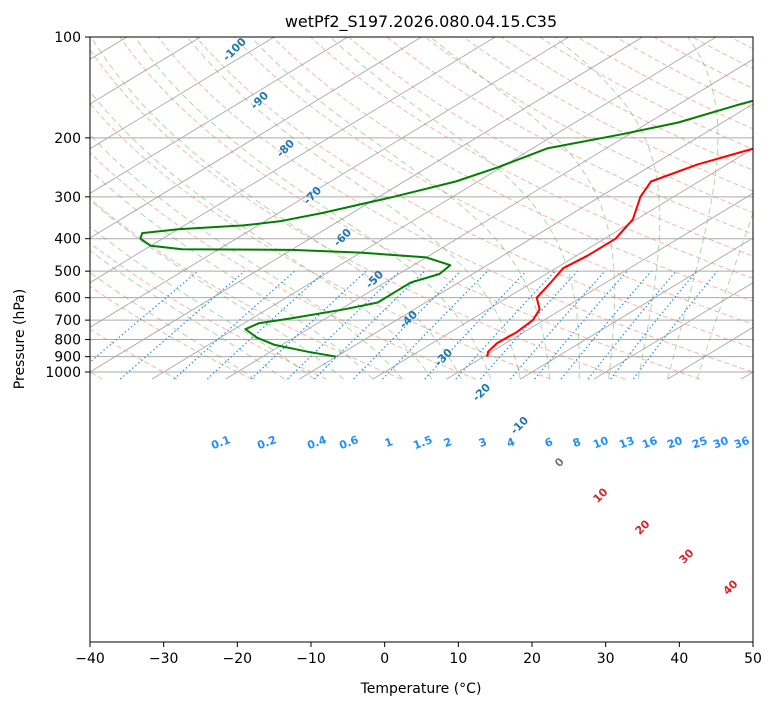 The width and height of the screenshot is (775, 708). Describe the element at coordinates (422, 442) in the screenshot. I see `mixing-ratio-label: 1.5` at that location.